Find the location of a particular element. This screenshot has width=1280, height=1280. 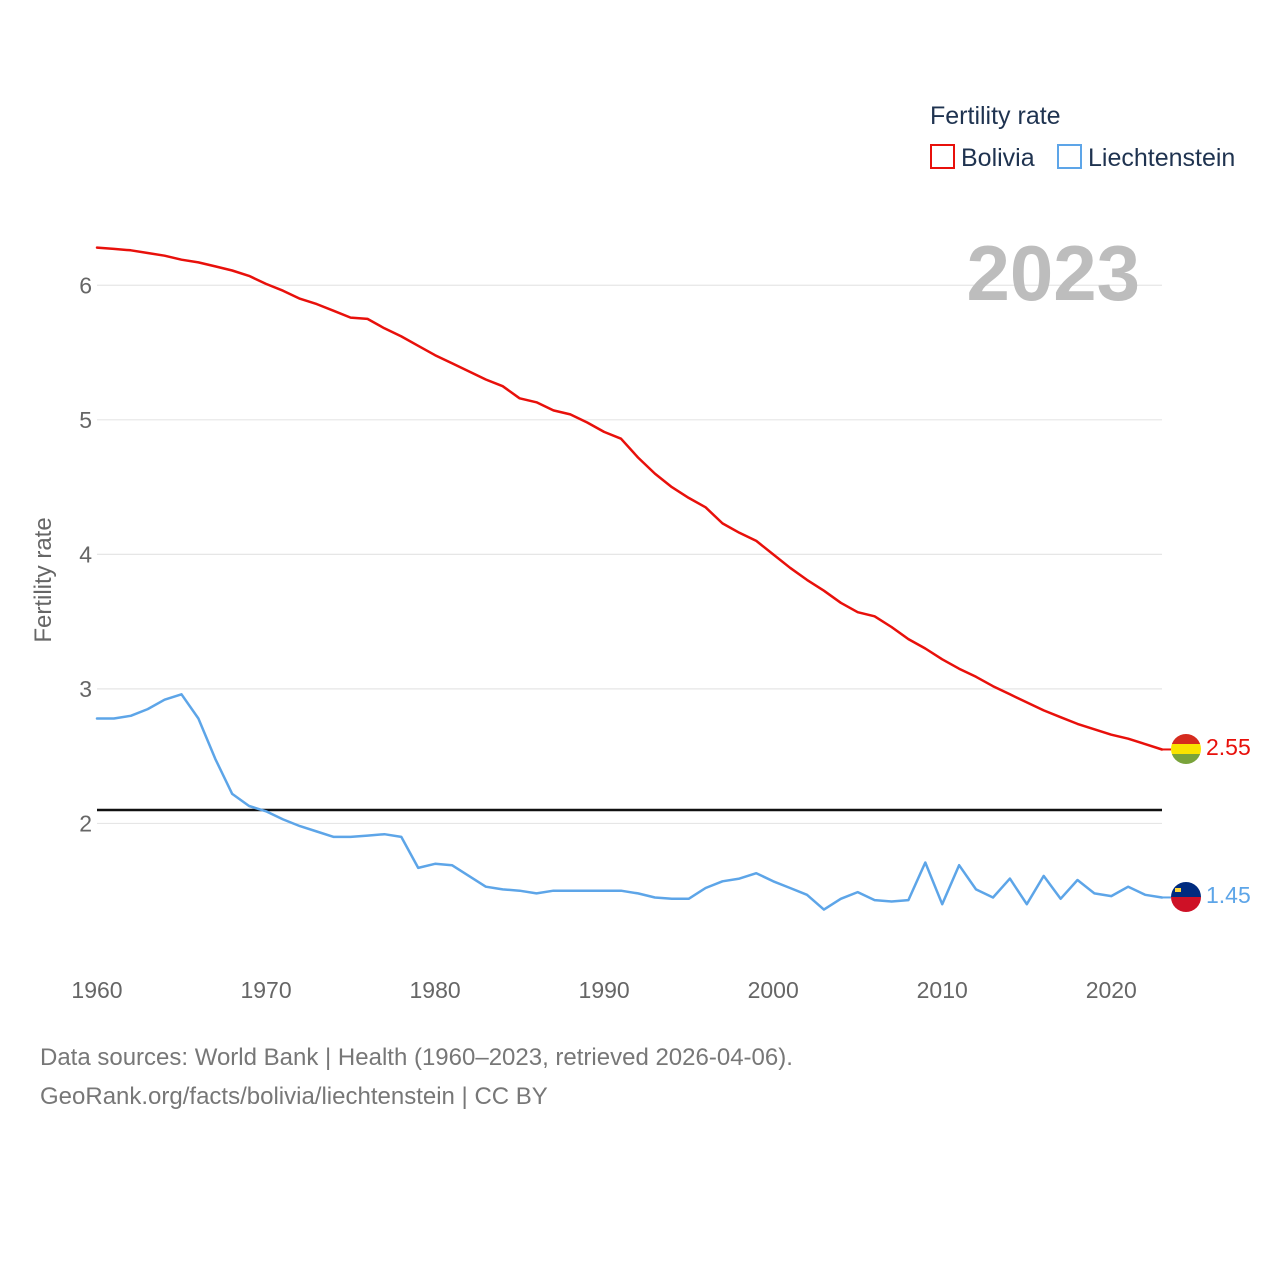

y-tick-6: 6 is located at coordinates (85, 285).